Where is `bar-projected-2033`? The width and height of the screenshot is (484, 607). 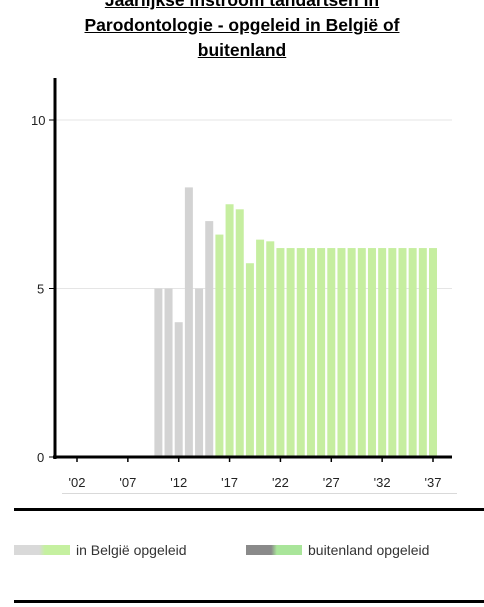
bar-projected-2033 is located at coordinates (392, 352).